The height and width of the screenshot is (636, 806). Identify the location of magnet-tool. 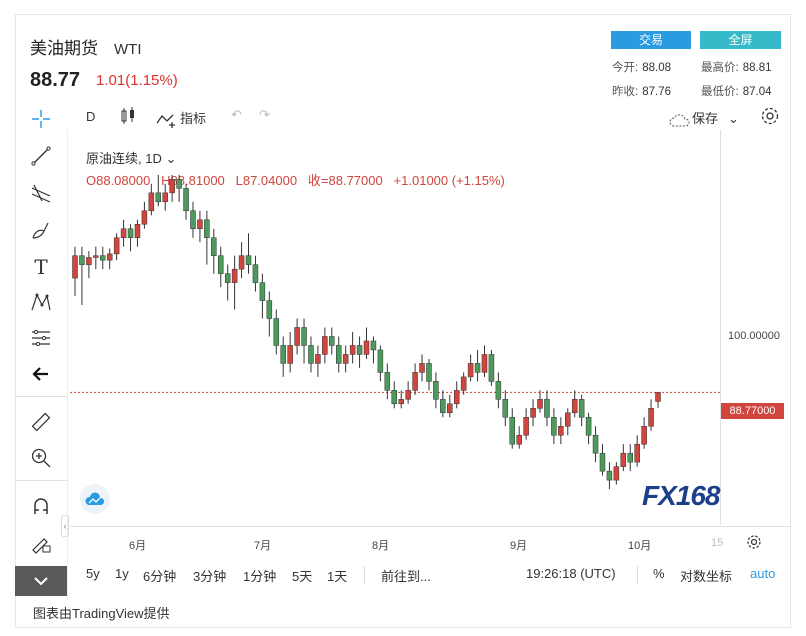
(41, 506).